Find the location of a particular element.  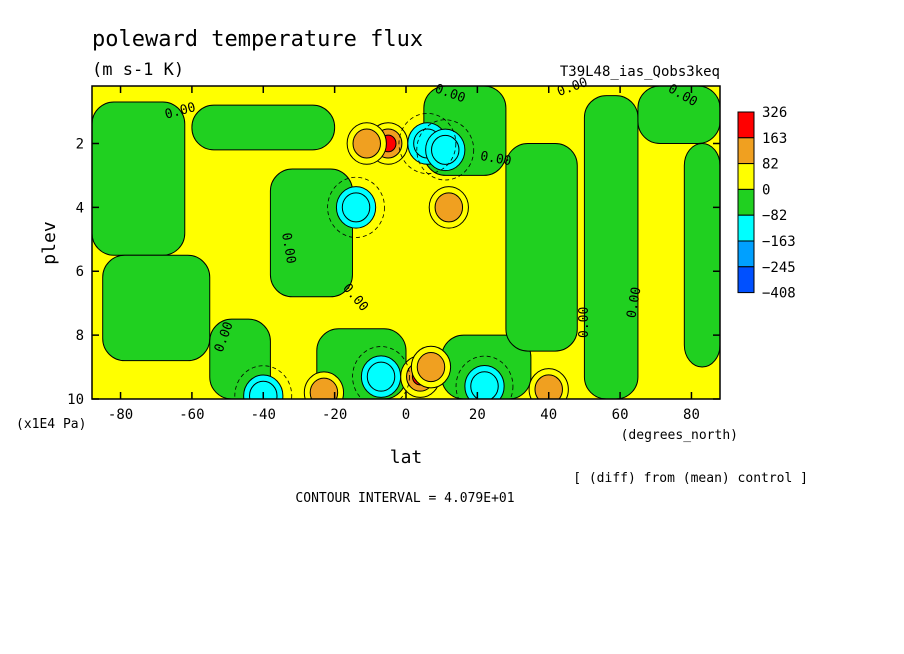

y-tick-label-1: 4 is located at coordinates (80, 208).